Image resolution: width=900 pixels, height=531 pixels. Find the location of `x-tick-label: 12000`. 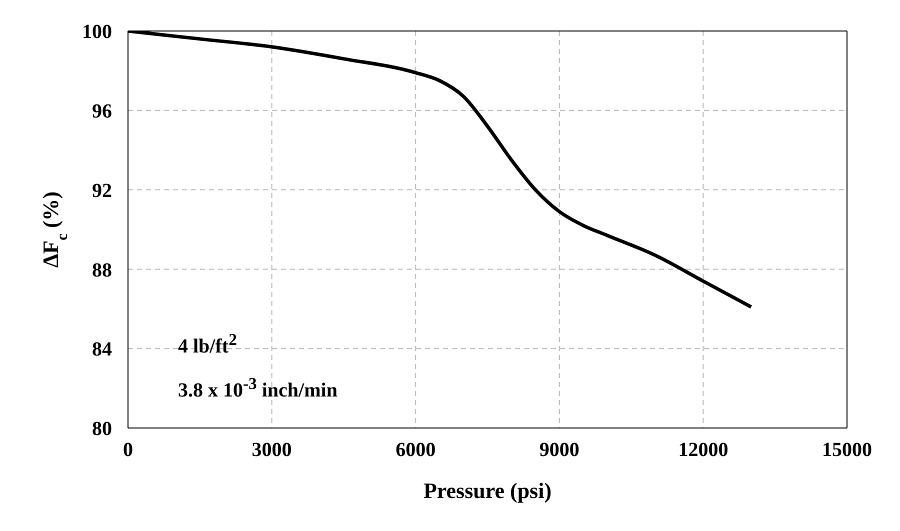

x-tick-label: 12000 is located at coordinates (703, 450).